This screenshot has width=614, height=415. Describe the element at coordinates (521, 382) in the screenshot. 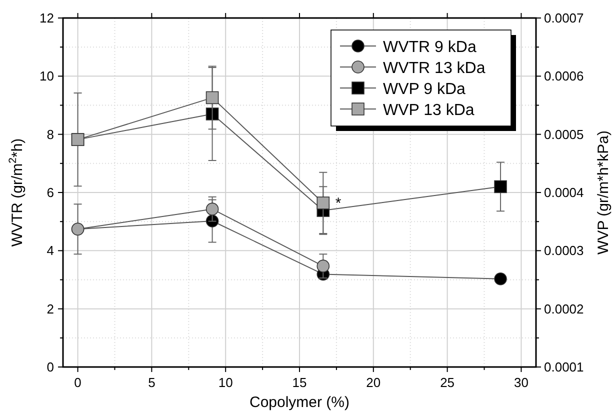

I see `x-tick-label: 30` at that location.